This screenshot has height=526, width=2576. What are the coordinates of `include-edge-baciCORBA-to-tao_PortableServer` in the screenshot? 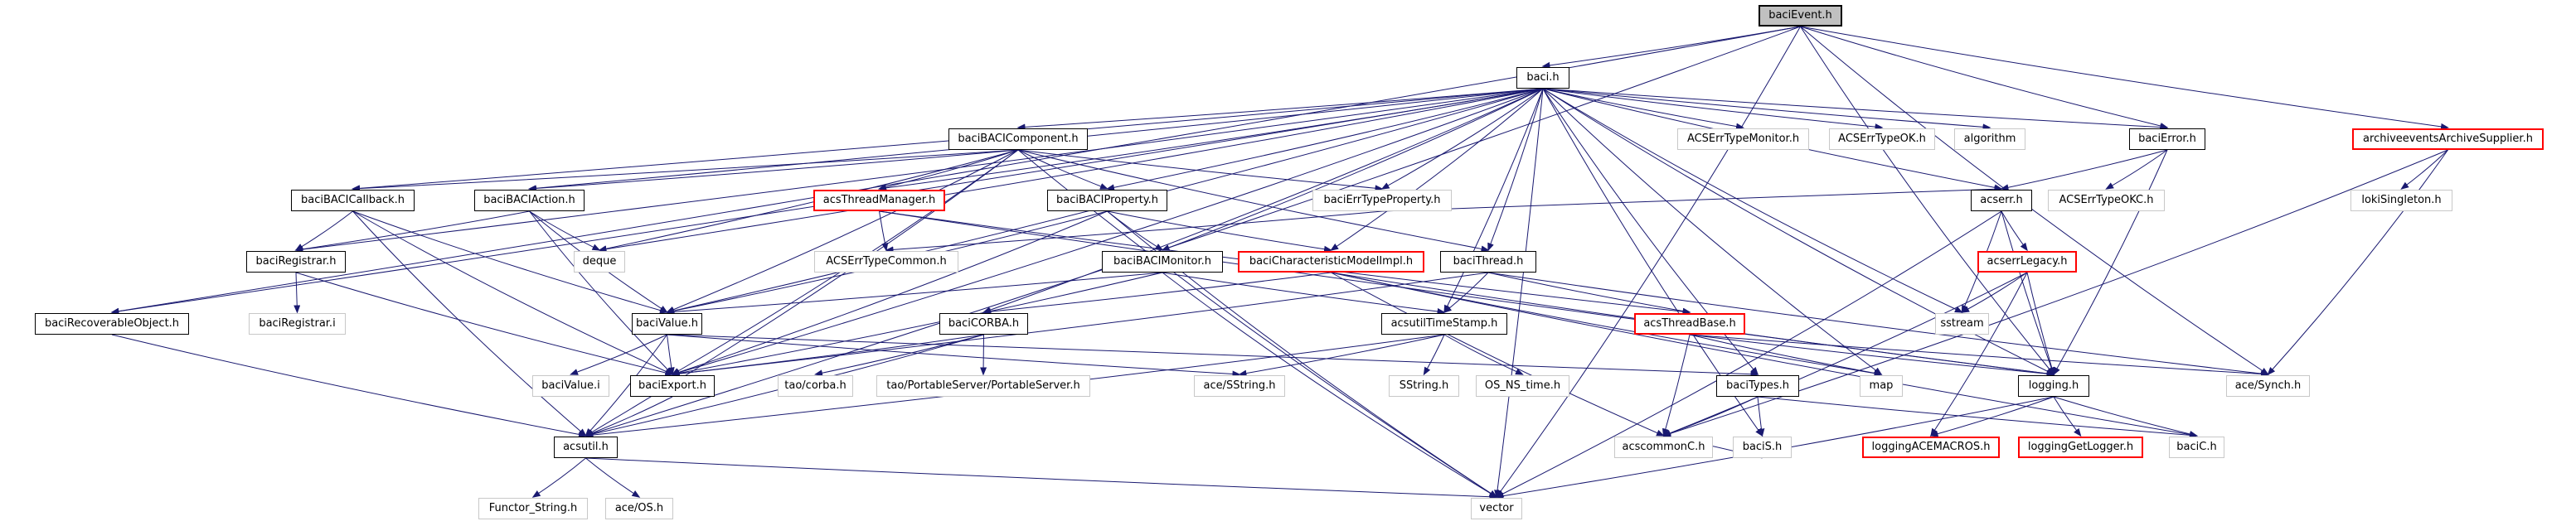 It's located at (983, 355).